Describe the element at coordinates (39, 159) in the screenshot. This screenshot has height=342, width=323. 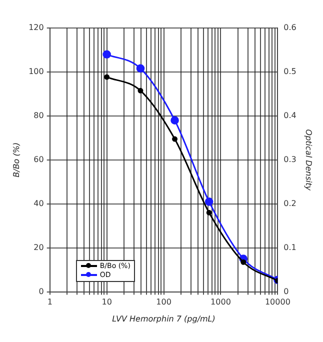
I see `y-tick-label: 60` at that location.